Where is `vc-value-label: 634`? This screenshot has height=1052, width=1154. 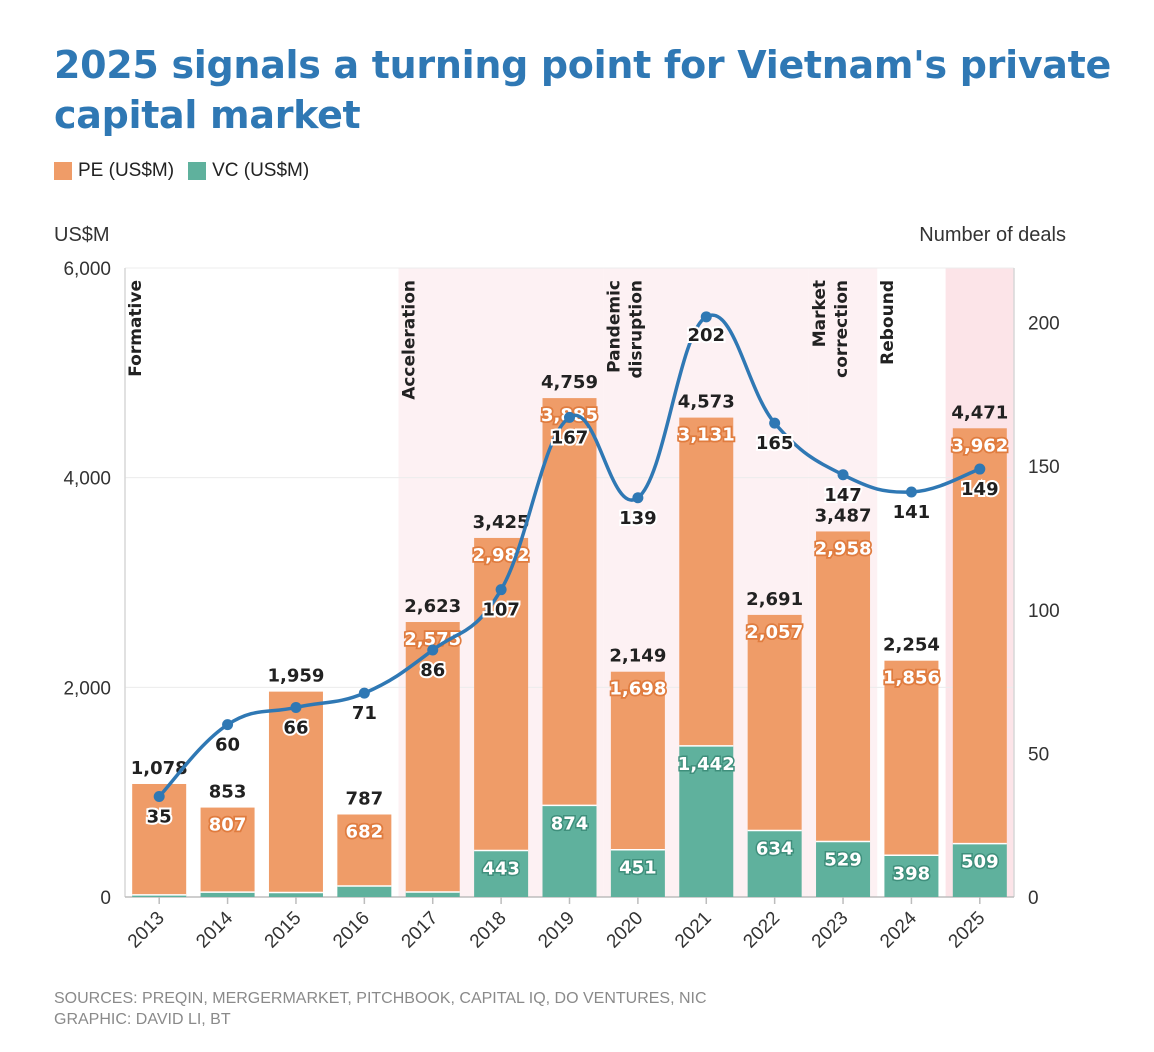 vc-value-label: 634 is located at coordinates (775, 849).